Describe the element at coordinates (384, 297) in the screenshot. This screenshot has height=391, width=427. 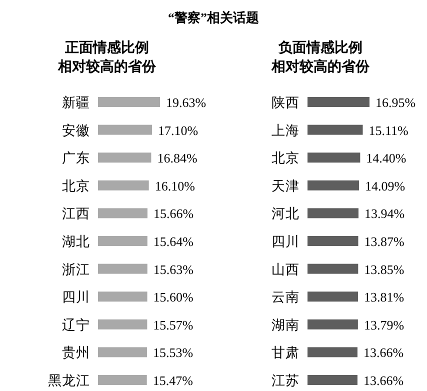
I see `data-label: 13.81%` at that location.